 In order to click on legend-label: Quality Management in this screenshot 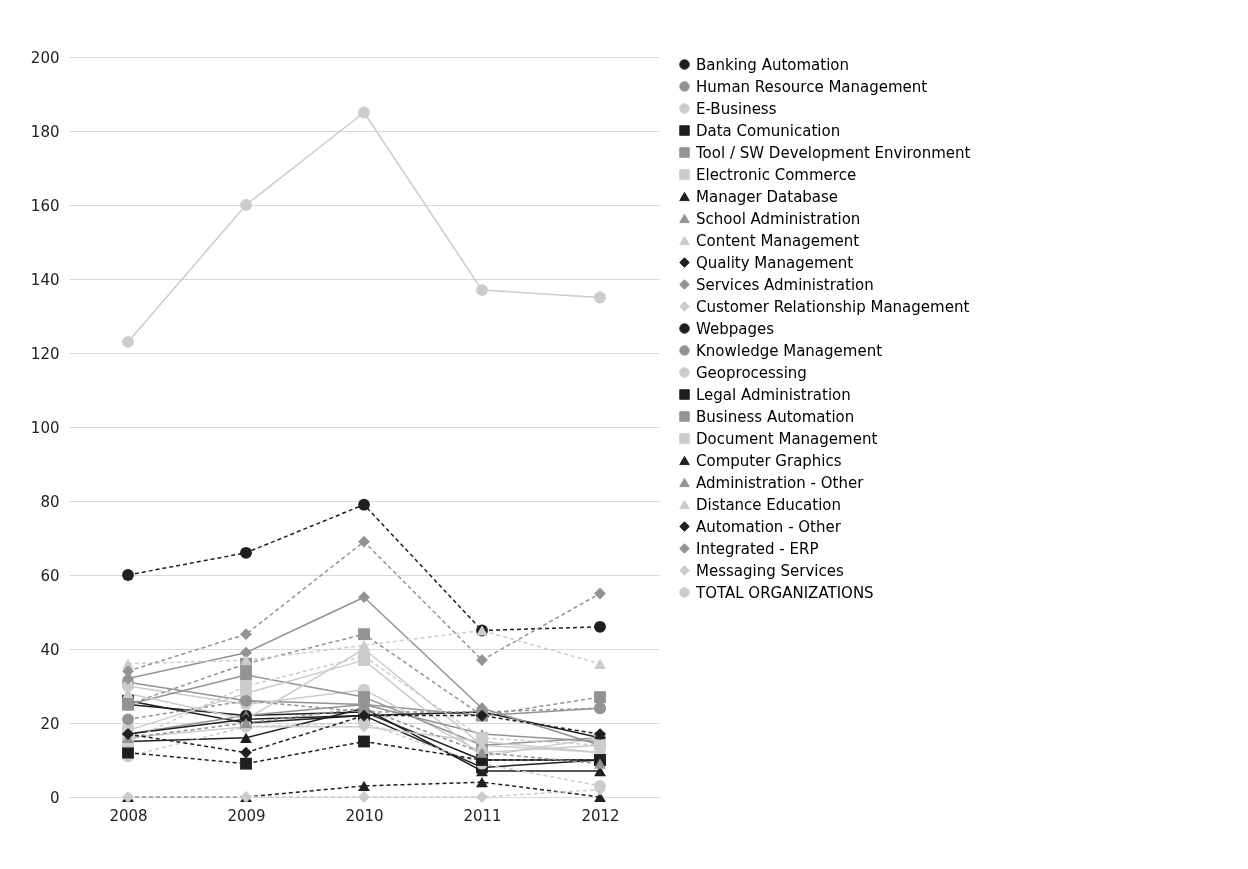, I will do `click(775, 262)`.